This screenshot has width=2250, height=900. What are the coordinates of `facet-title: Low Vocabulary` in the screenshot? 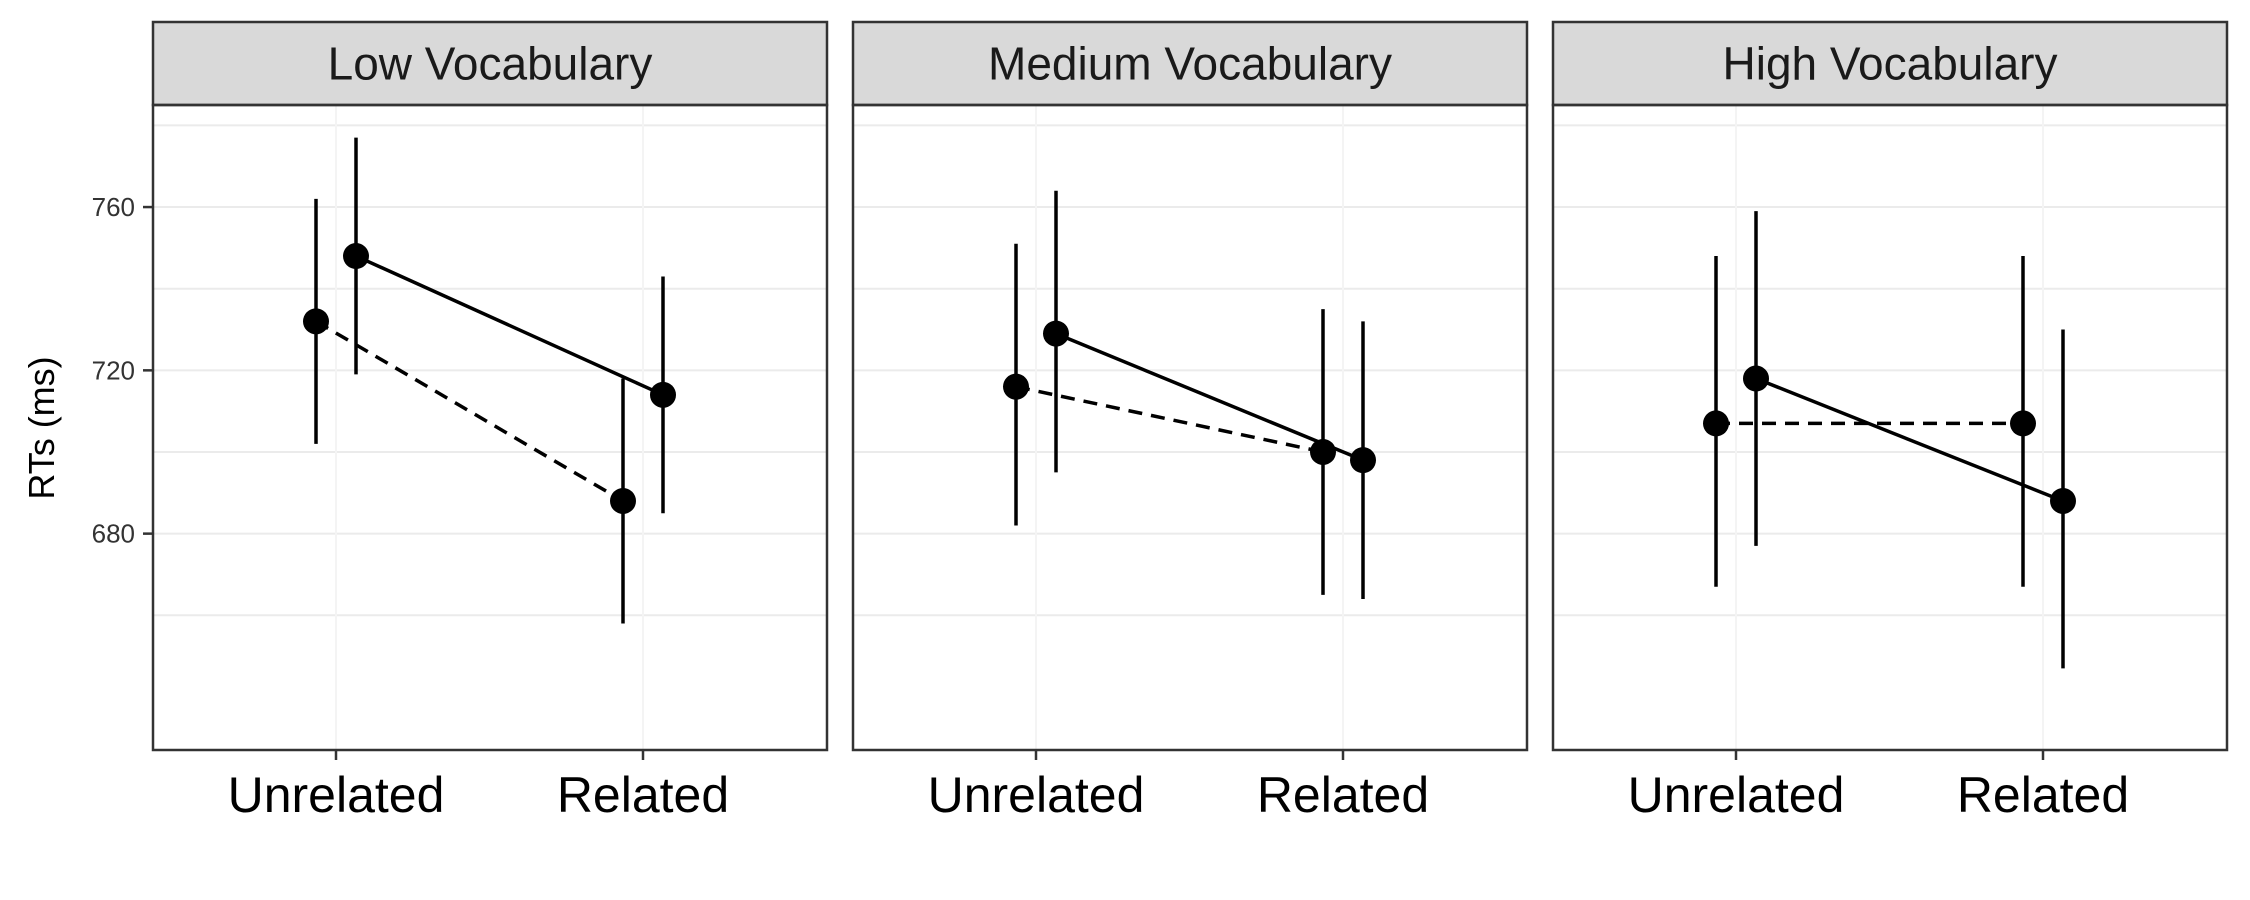 It's located at (490, 64).